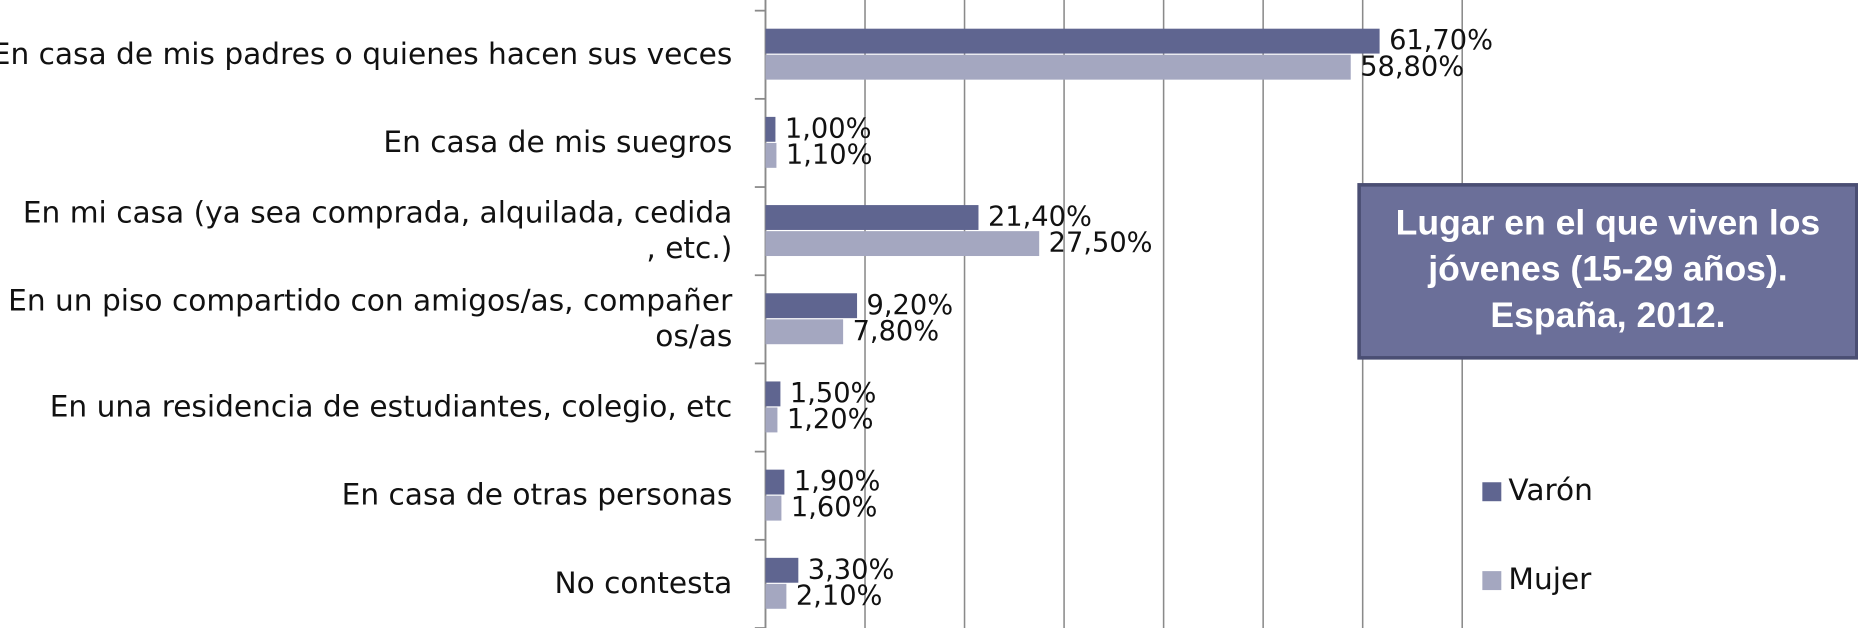 This screenshot has width=1858, height=628. What do you see at coordinates (643, 582) in the screenshot?
I see `y-tick-label: No contesta` at bounding box center [643, 582].